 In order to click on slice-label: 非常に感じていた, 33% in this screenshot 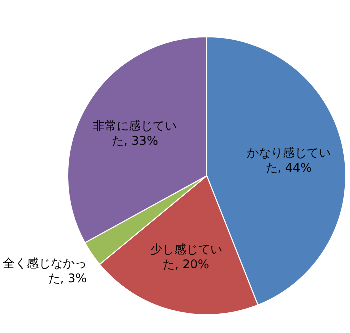, I will do `click(135, 133)`.